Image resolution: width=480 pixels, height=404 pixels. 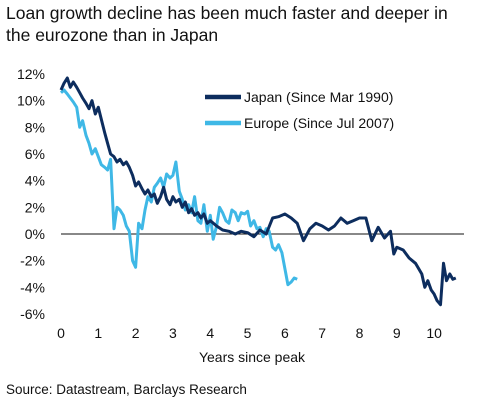 I want to click on y-tick-label: -4%, so click(x=32, y=287).